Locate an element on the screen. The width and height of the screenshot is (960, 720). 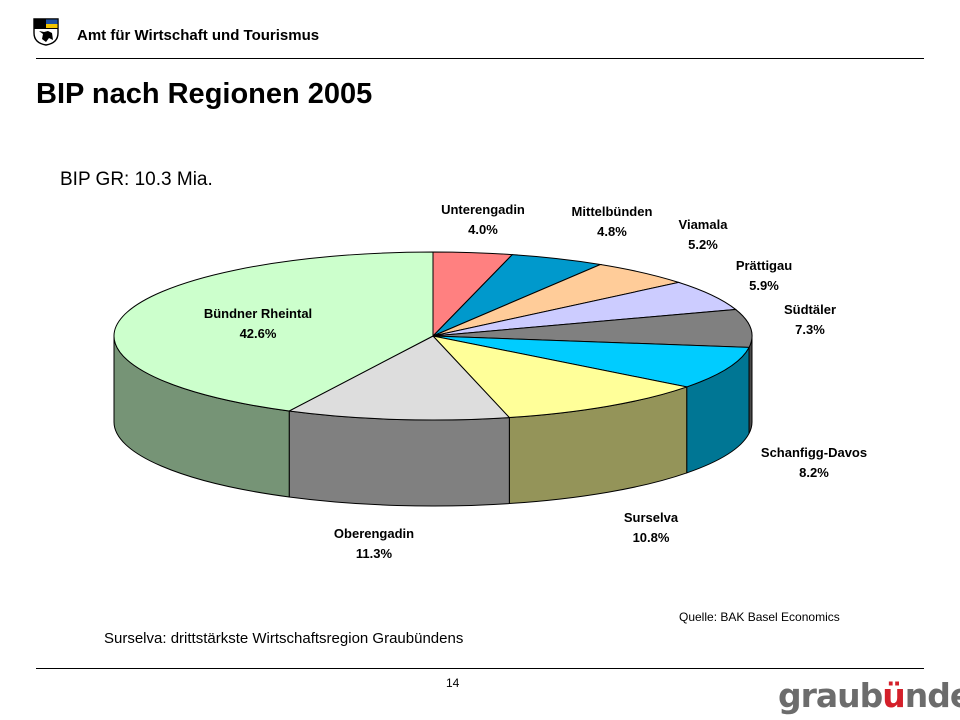
slice-label-prattigau: Prättigau is located at coordinates (764, 265).